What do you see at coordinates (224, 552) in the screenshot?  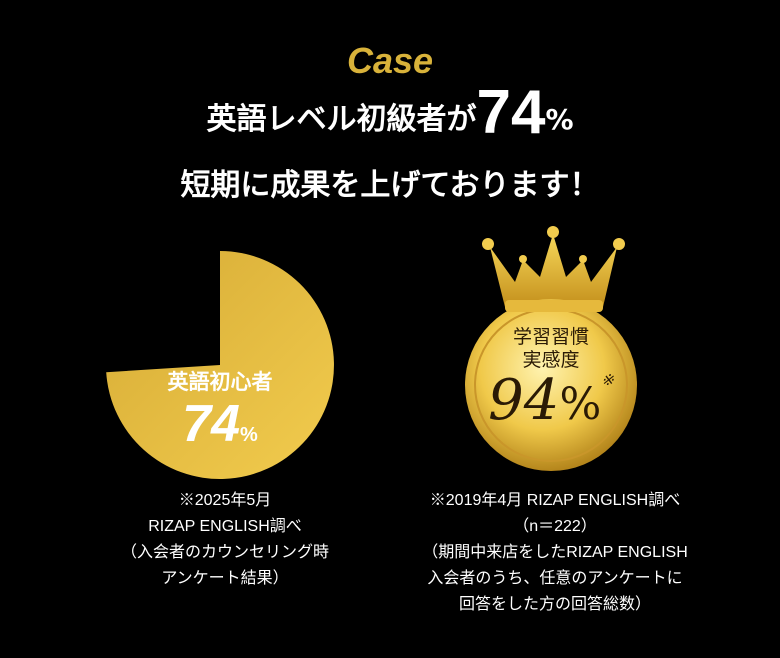 I see `note-line: （入会者のカウンセリング時` at bounding box center [224, 552].